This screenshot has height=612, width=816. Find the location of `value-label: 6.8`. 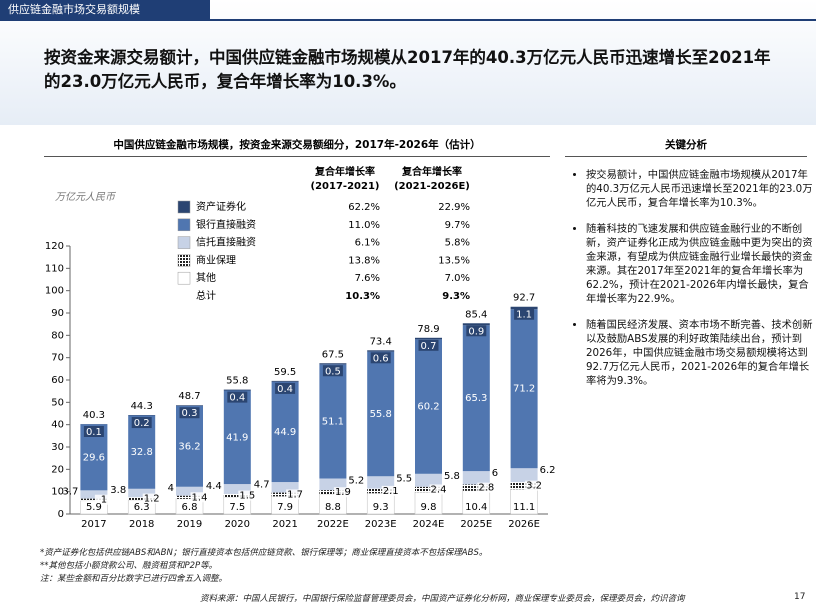

value-label: 6.8 is located at coordinates (190, 507).